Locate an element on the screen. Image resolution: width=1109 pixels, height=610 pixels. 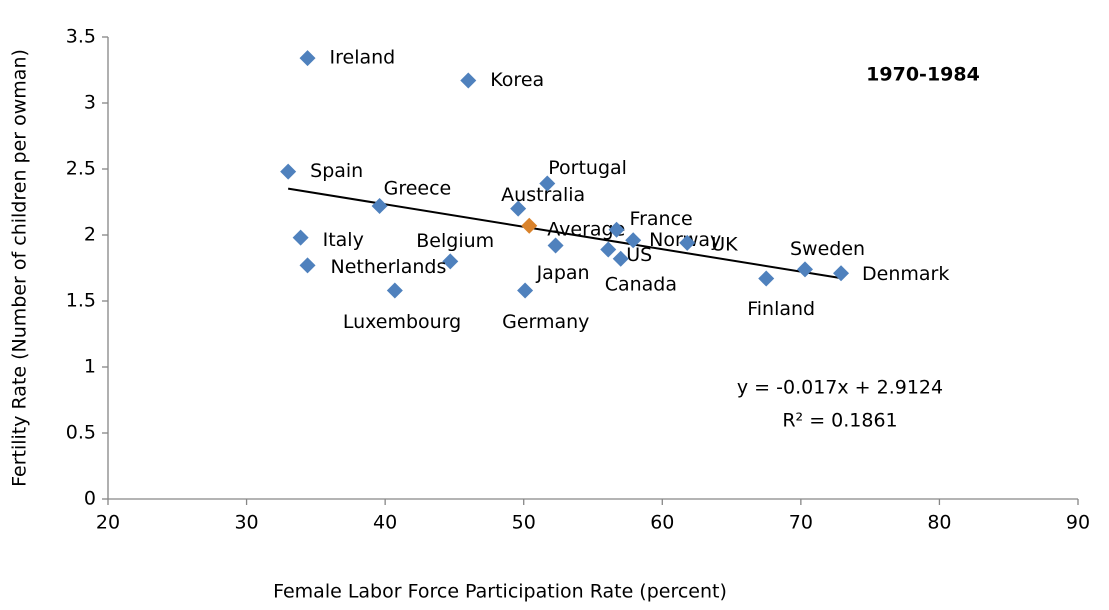
trend-equation: y = -0.017x + 2.9124 is located at coordinates (840, 388).